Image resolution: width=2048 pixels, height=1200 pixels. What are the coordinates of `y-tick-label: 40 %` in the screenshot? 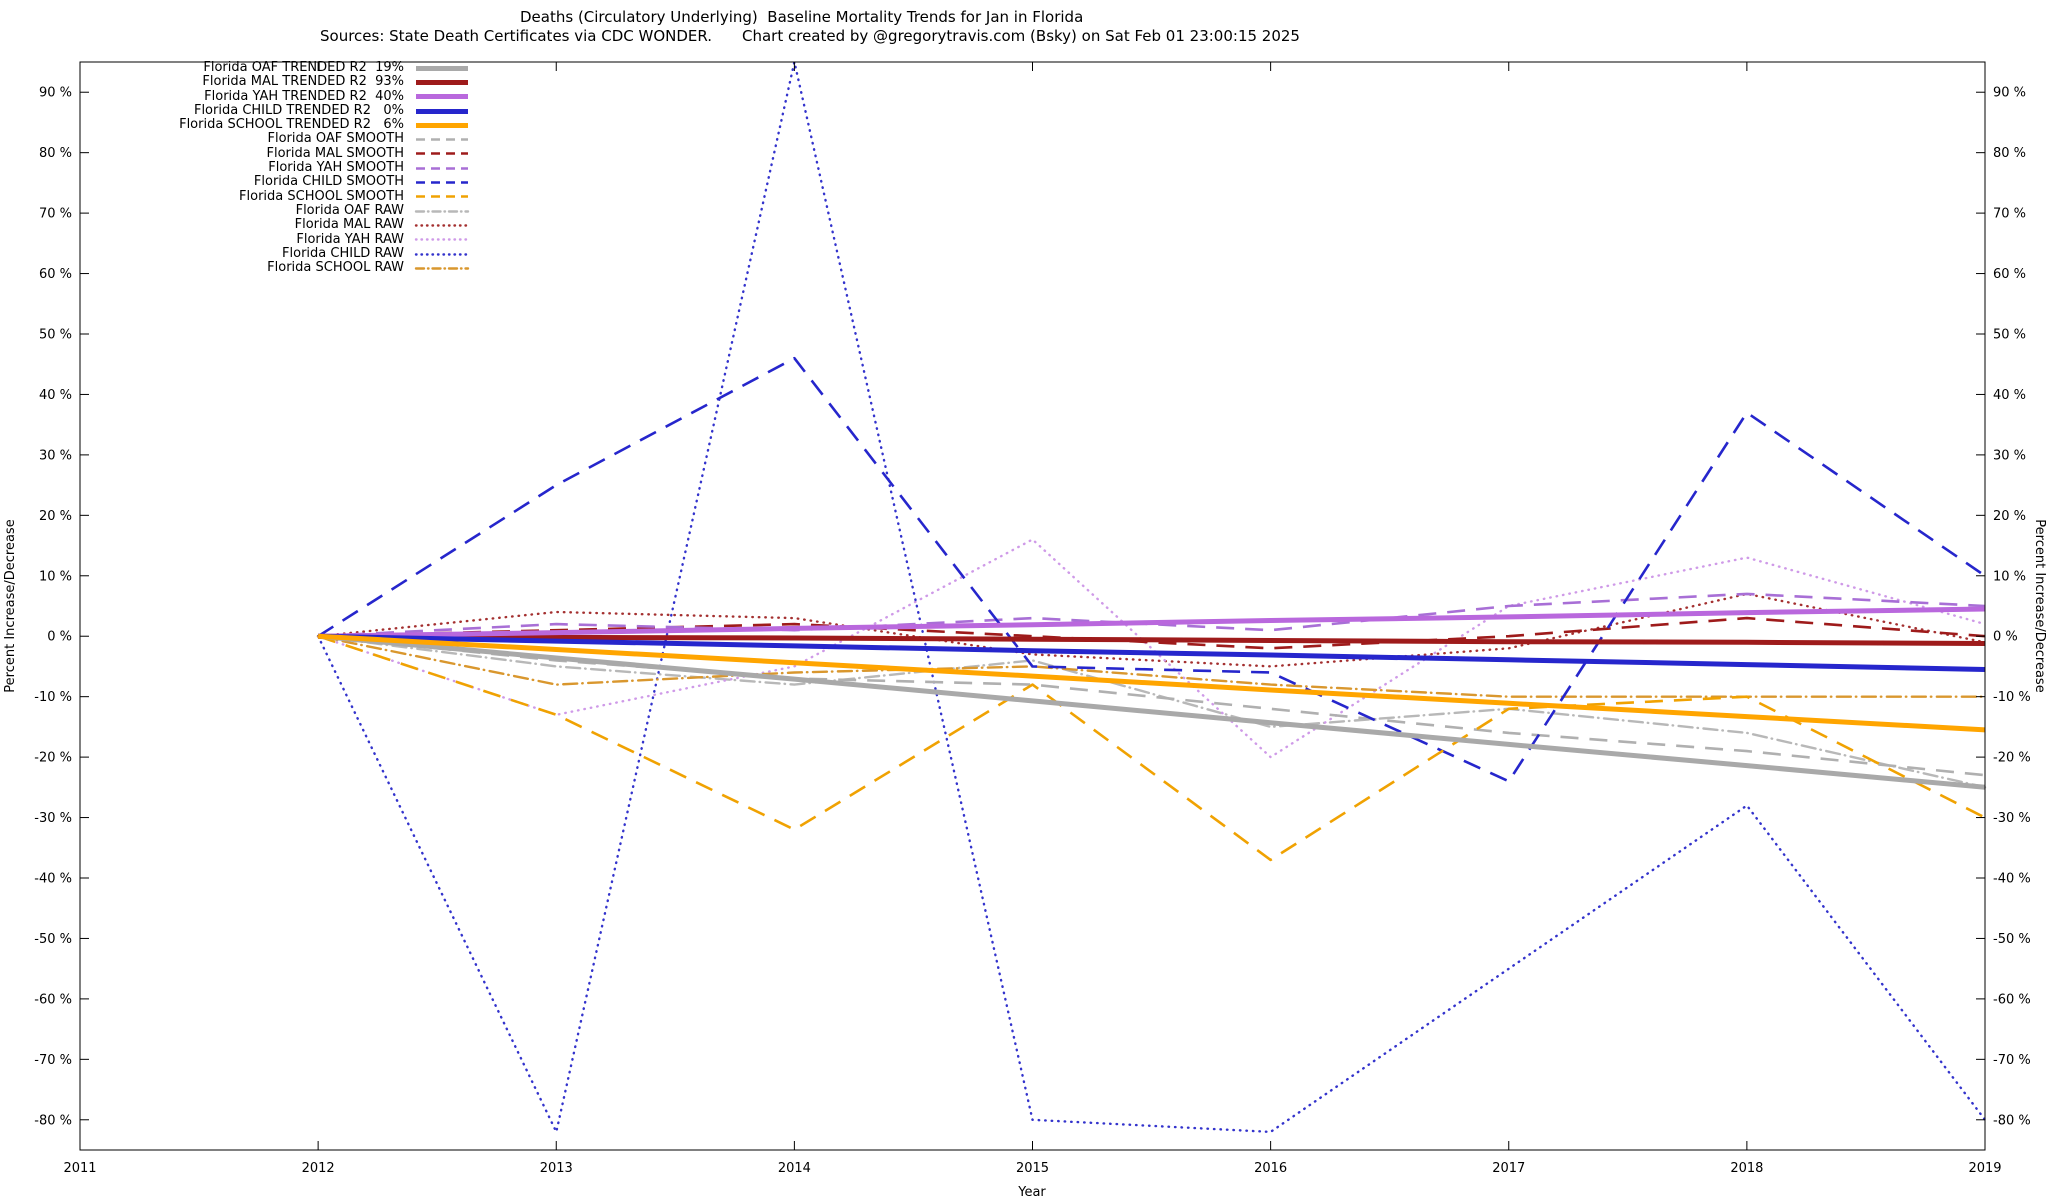 It's located at (55, 395).